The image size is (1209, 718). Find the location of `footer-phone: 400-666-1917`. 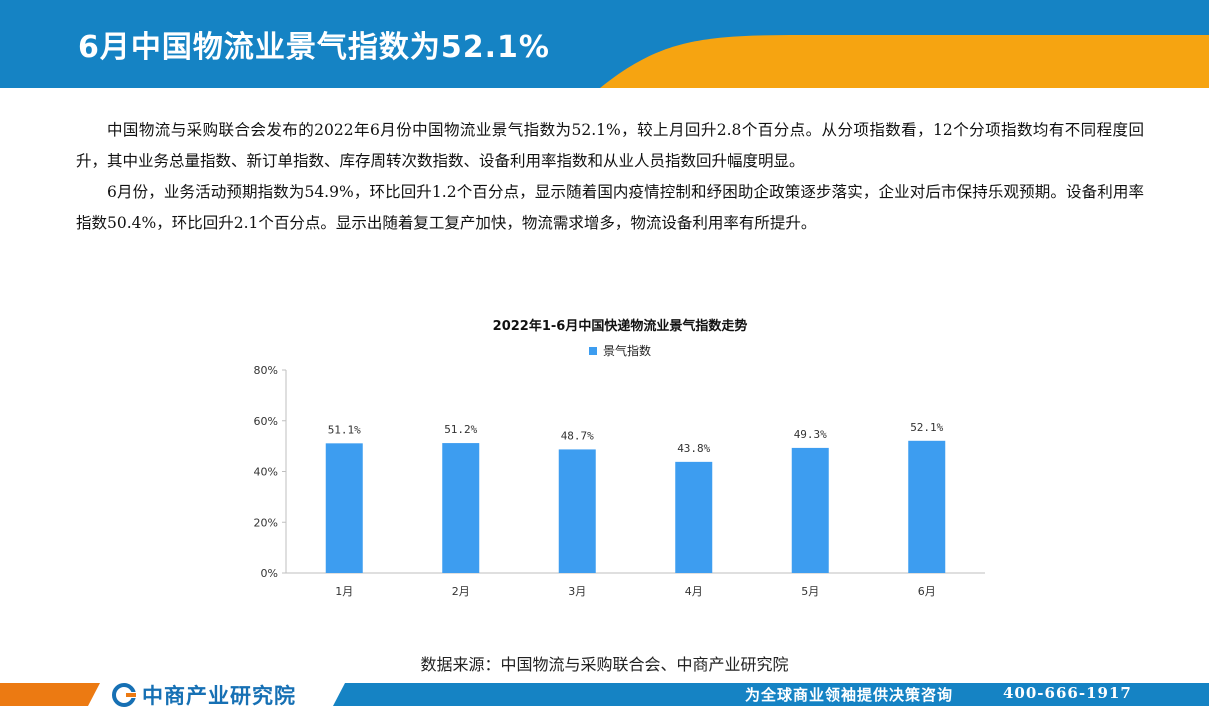

footer-phone: 400-666-1917 is located at coordinates (1067, 693).